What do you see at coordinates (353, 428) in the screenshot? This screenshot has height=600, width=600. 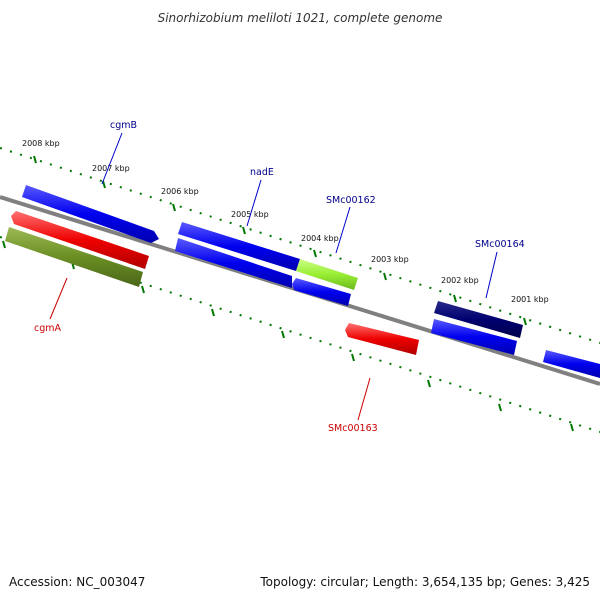 I see `gene-label-SMc00163: SMc00163` at bounding box center [353, 428].